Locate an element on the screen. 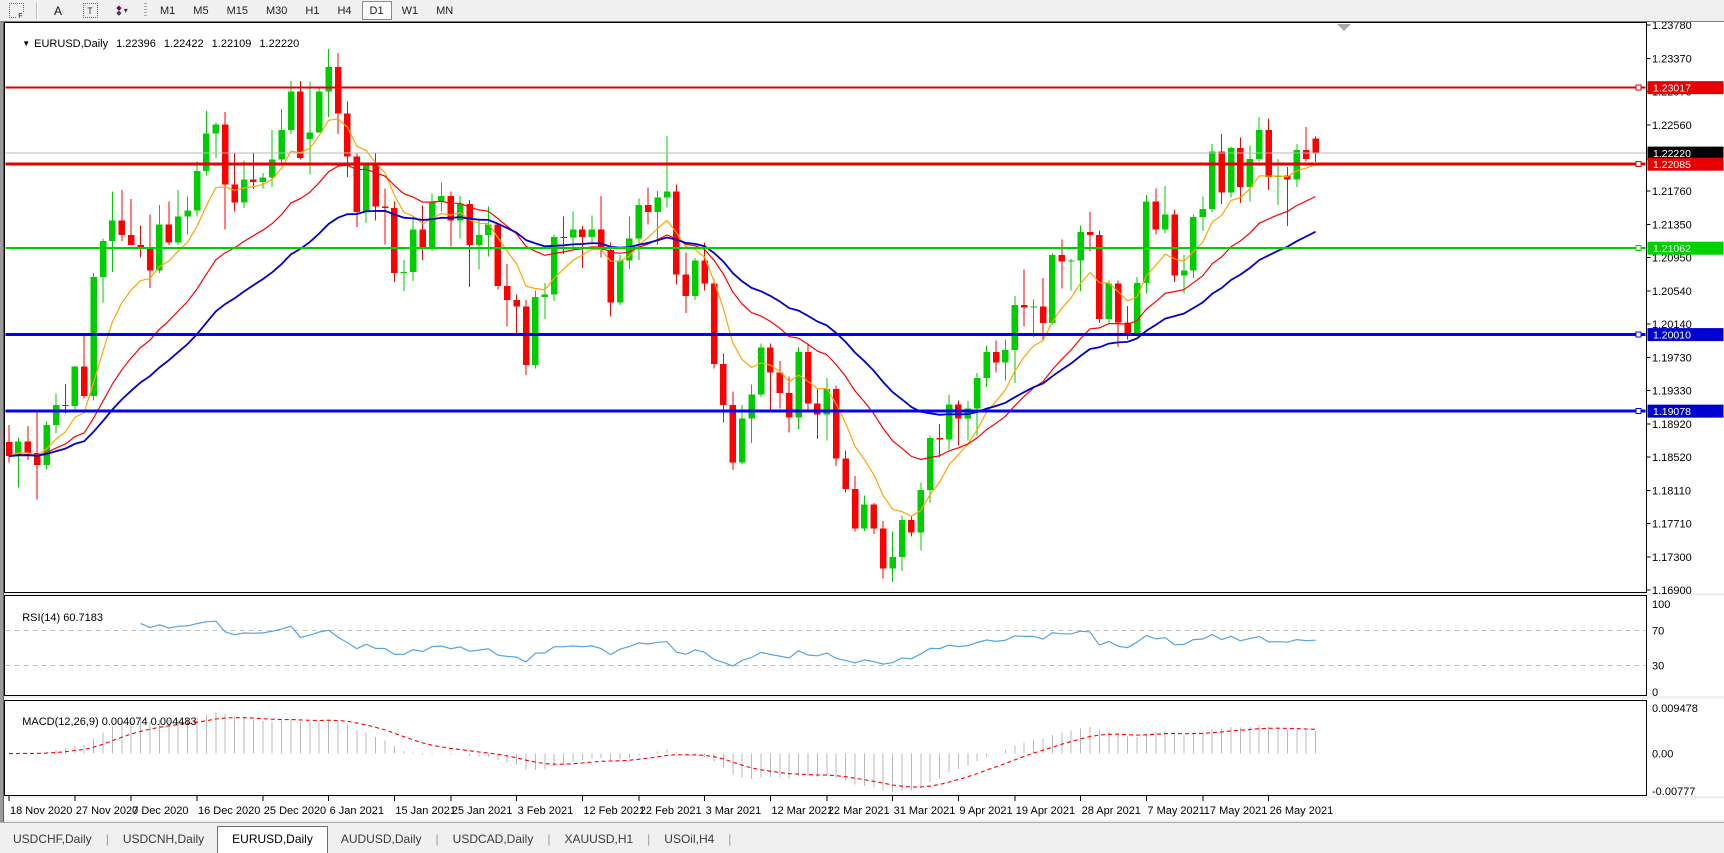 Image resolution: width=1724 pixels, height=853 pixels. svg-text: 1.21350 is located at coordinates (1672, 226).